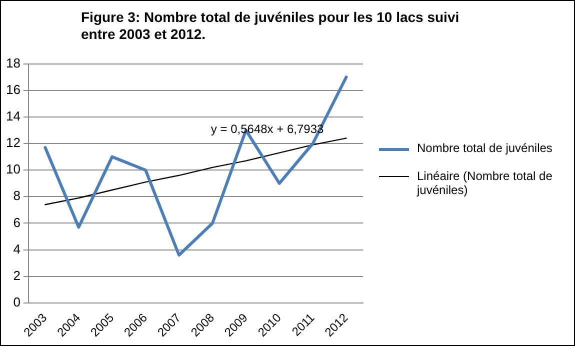 This screenshot has height=346, width=575. Describe the element at coordinates (270, 26) in the screenshot. I see `chart-title: Figure 3: Nombre total de juvéniles pour les 10 lacs suivi entre 2003 et 2012.` at that location.